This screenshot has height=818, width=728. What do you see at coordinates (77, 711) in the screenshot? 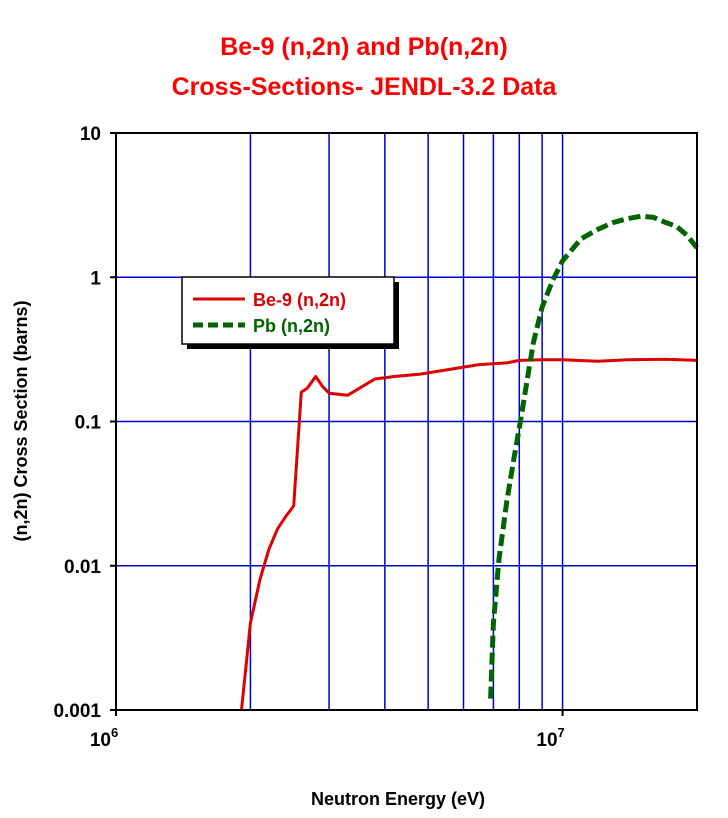
I see `y-tick-label: 0.001` at bounding box center [77, 711].